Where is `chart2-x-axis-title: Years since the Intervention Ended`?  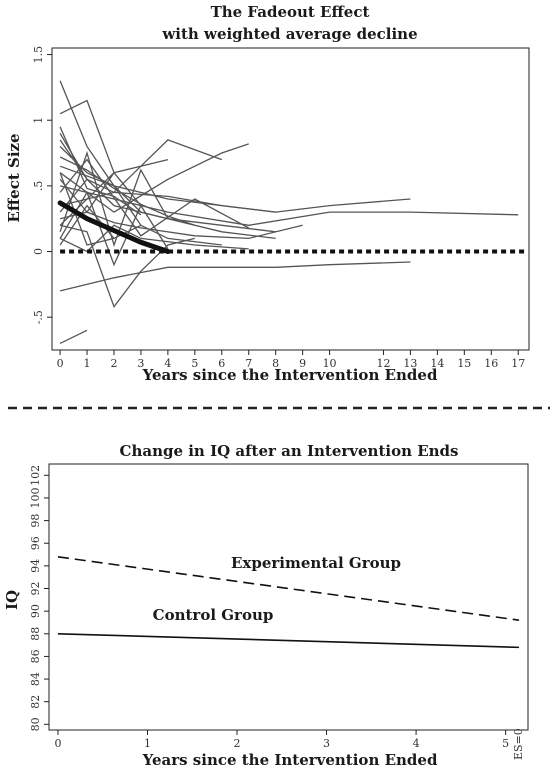
chart2-x-axis-title: Years since the Intervention Ended is located at coordinates (290, 760).